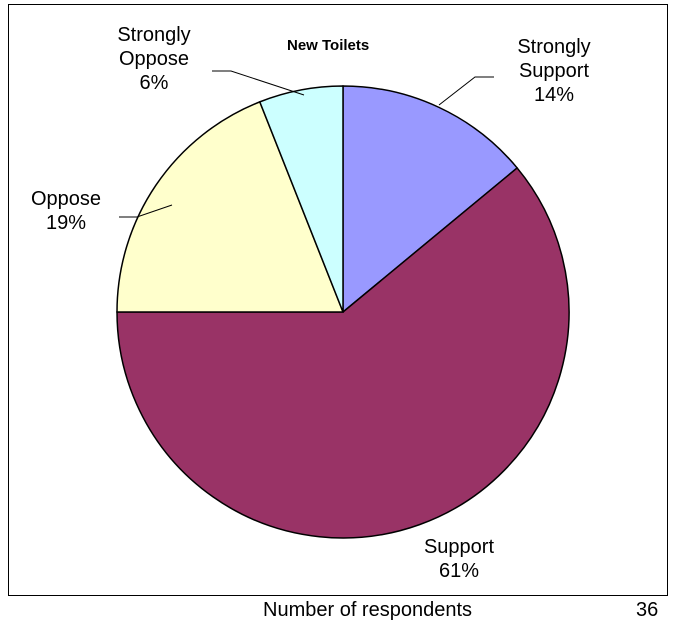 The height and width of the screenshot is (633, 679). What do you see at coordinates (554, 95) in the screenshot?
I see `slice-value-label: 14%` at bounding box center [554, 95].